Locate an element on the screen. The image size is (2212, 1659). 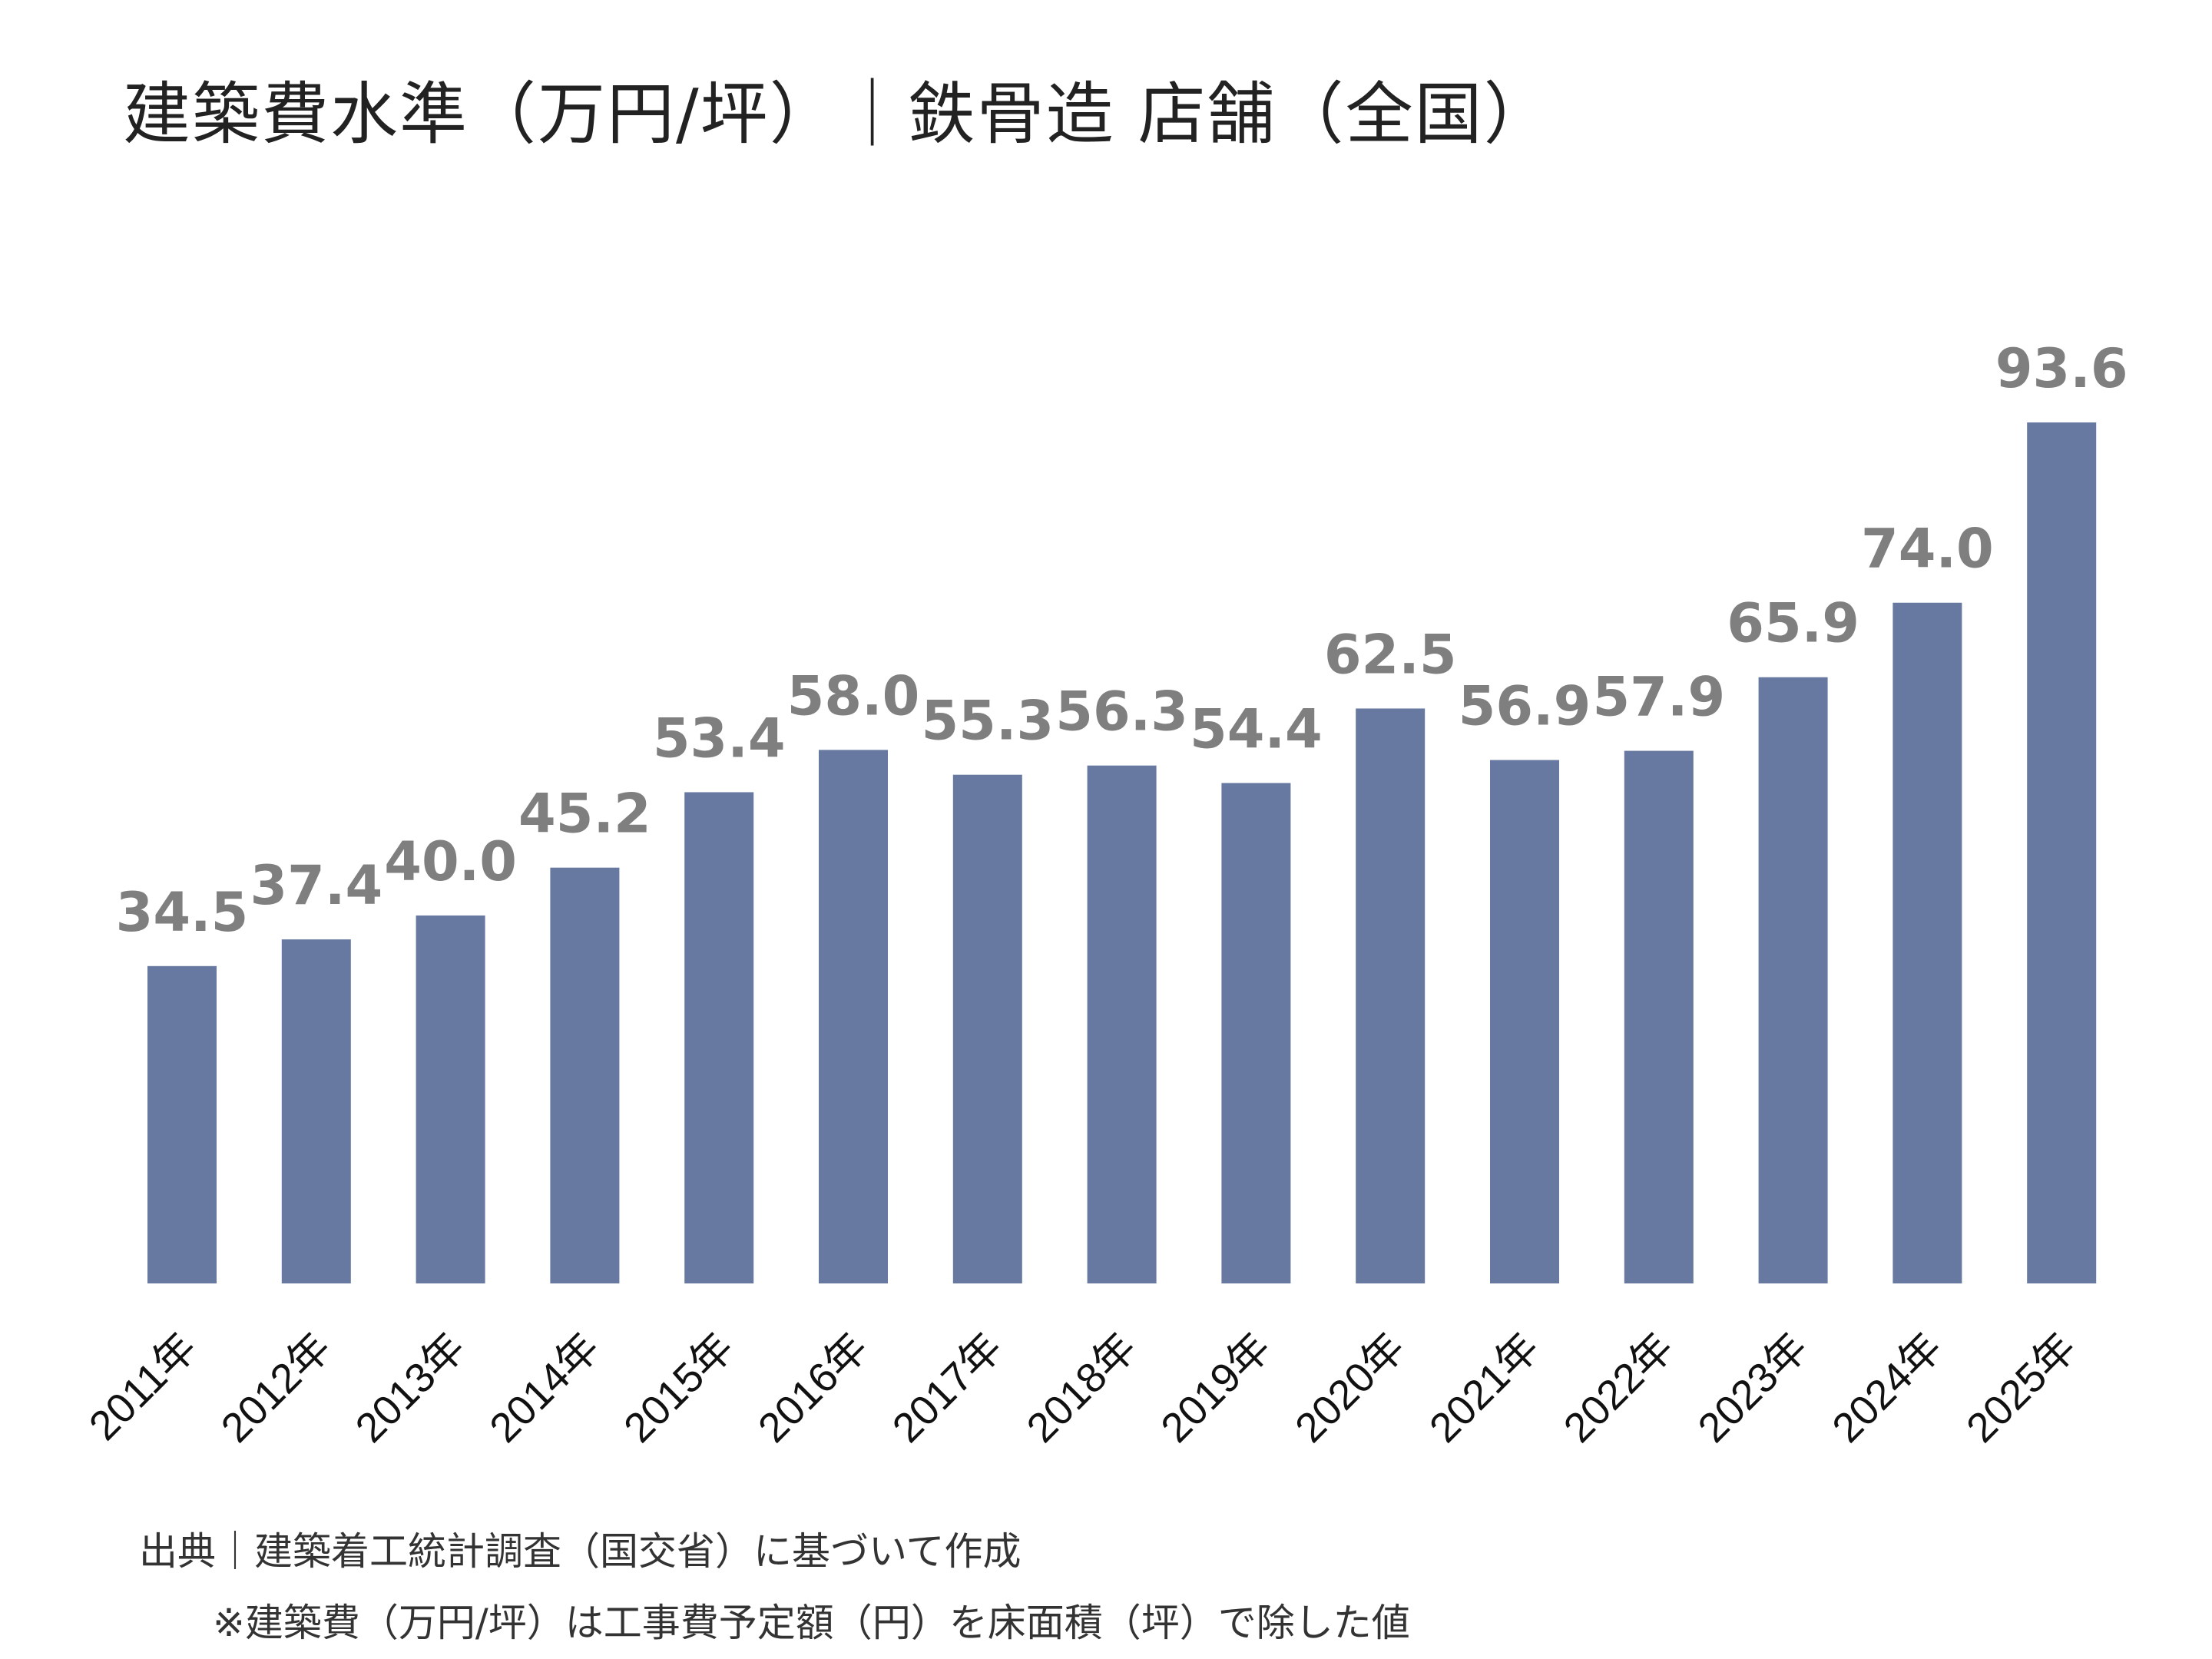
x-tick-label: 2021年 is located at coordinates (1485, 1388).